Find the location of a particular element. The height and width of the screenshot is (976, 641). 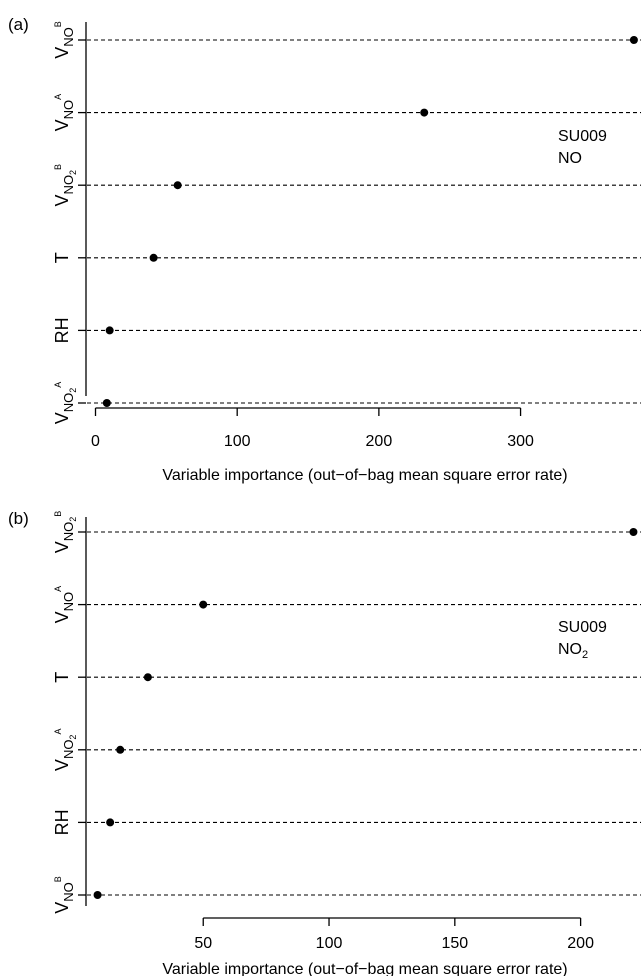

x-tick-label: 300 is located at coordinates (520, 441).